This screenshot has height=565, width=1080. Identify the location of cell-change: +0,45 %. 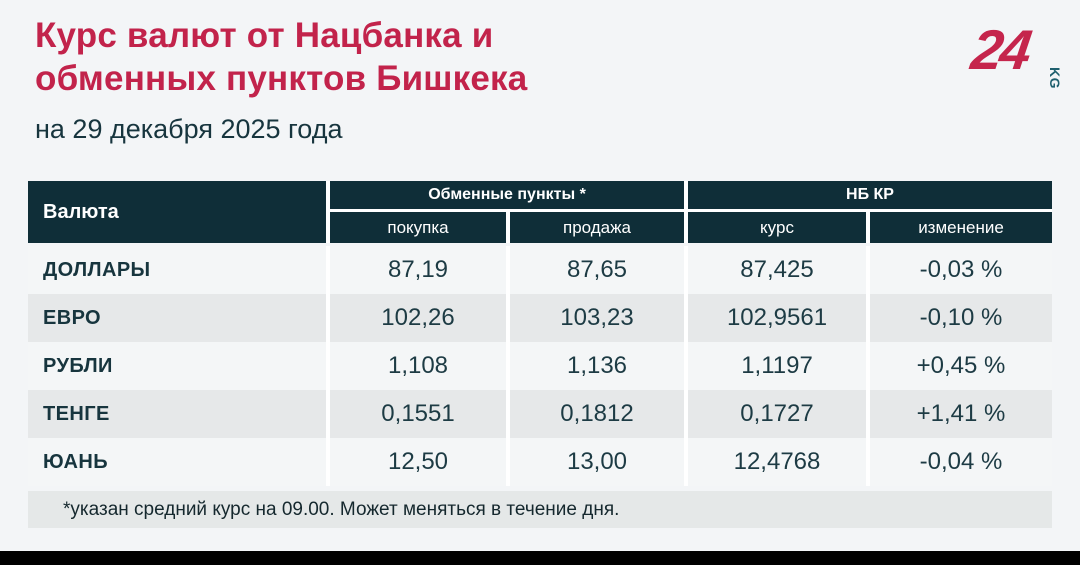
(961, 366).